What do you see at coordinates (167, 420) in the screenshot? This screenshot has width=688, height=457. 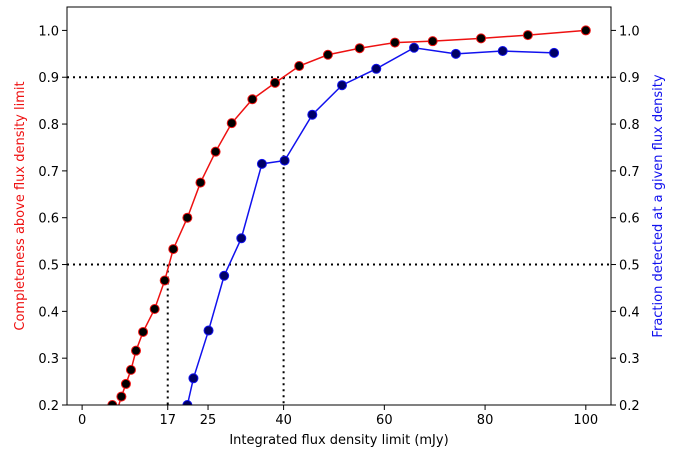 I see `x-tick-label: 17` at bounding box center [167, 420].